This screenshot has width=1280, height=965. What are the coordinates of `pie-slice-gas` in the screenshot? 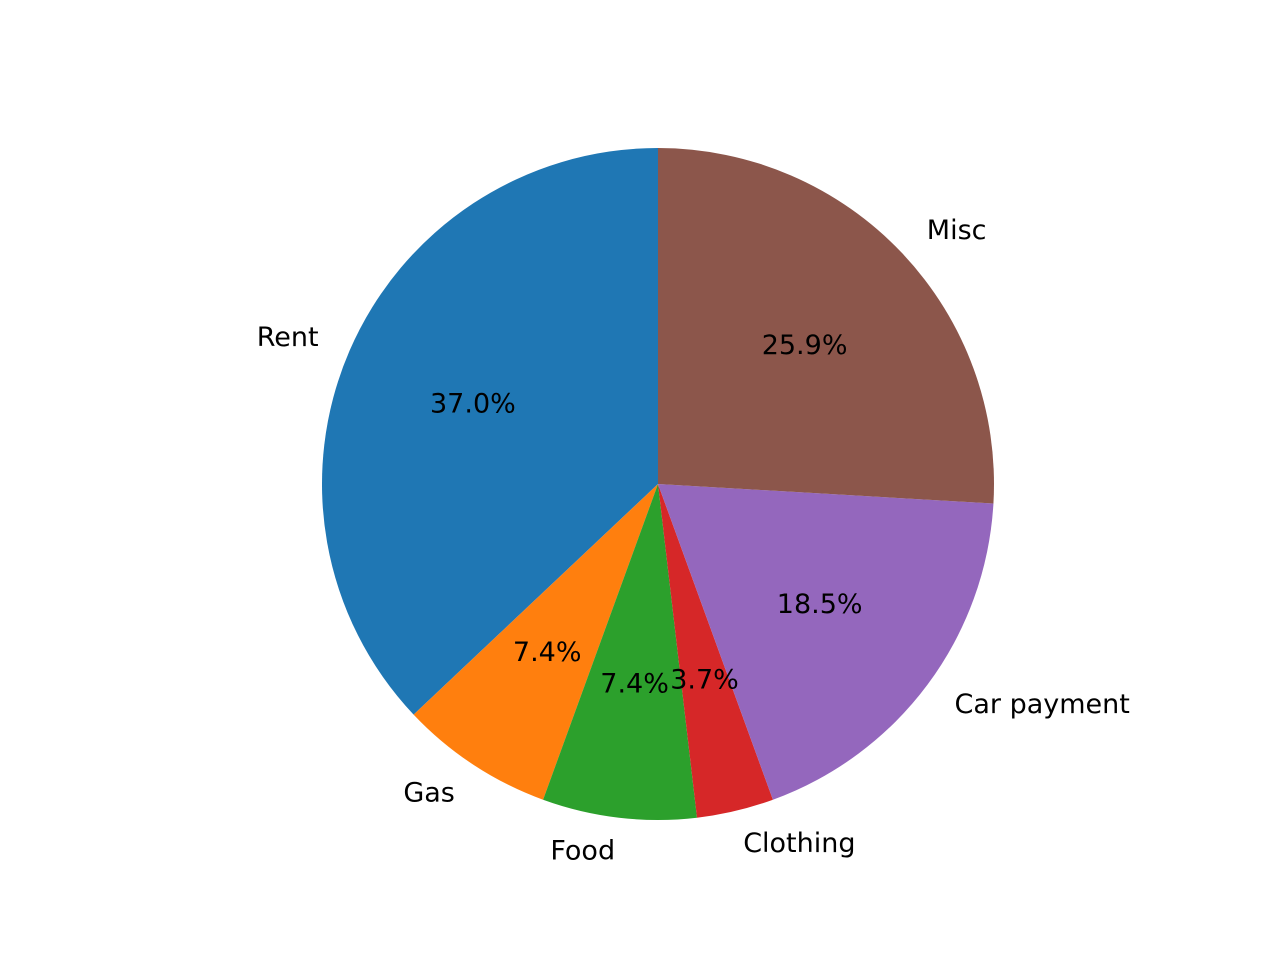 It's located at (535, 642).